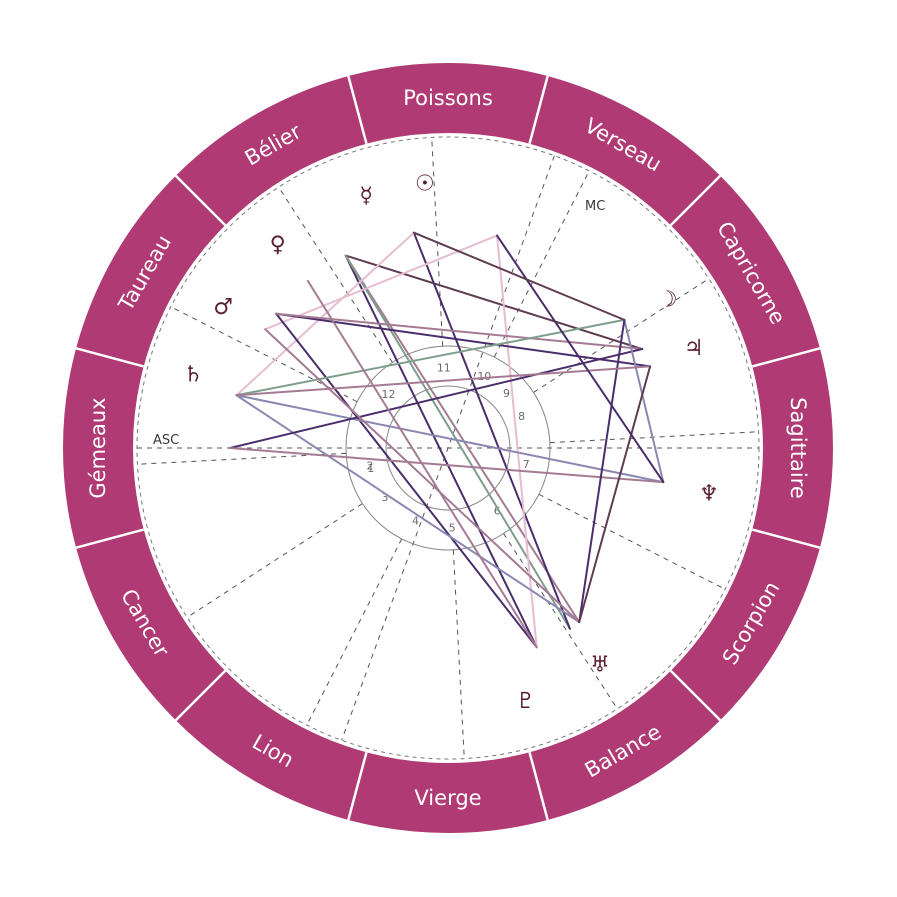 The width and height of the screenshot is (897, 897). I want to click on mars-icon: ♂, so click(223, 307).